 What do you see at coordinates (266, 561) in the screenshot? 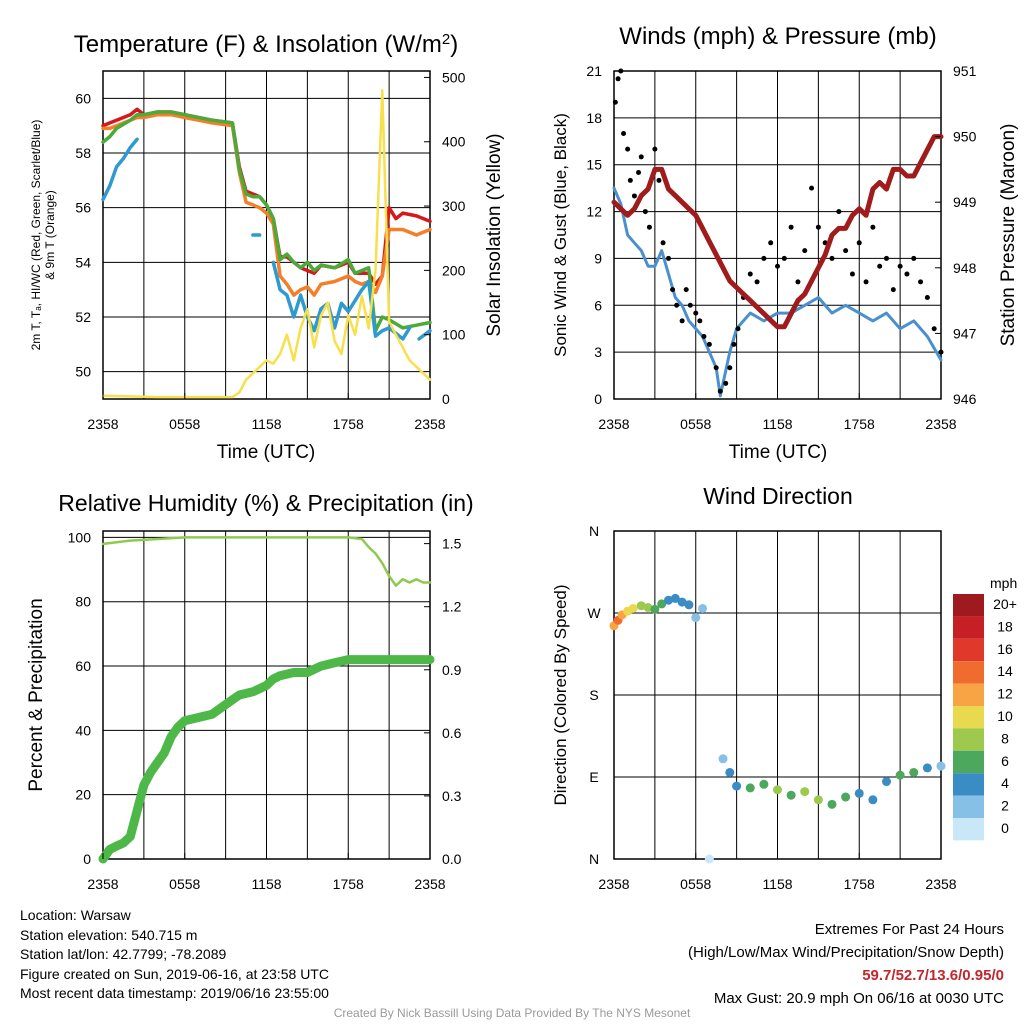
I see `rh-line` at bounding box center [266, 561].